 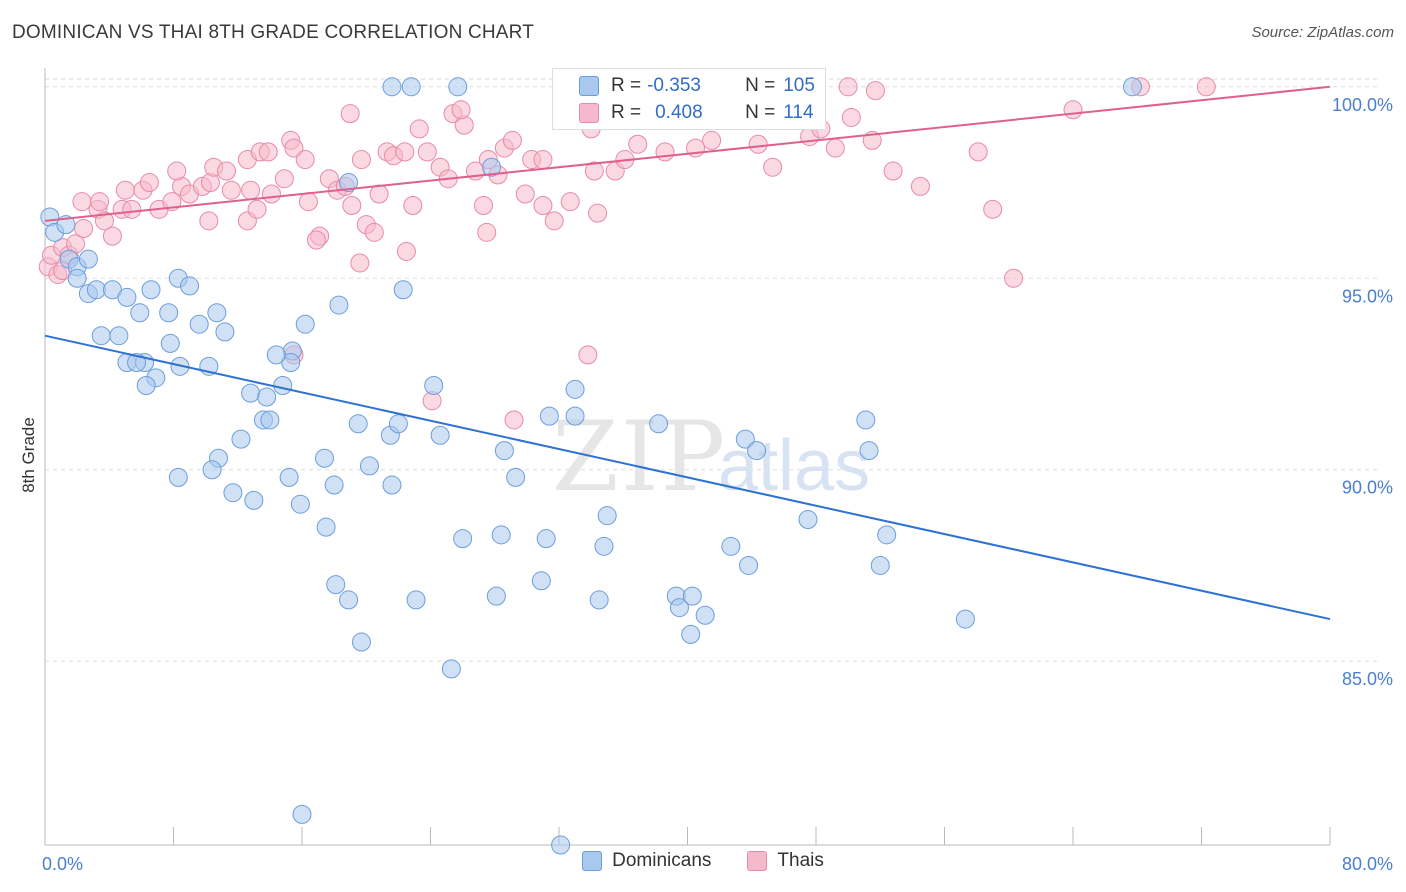 What do you see at coordinates (674, 85) in the screenshot?
I see `stats-r-value: -0.353` at bounding box center [674, 85].